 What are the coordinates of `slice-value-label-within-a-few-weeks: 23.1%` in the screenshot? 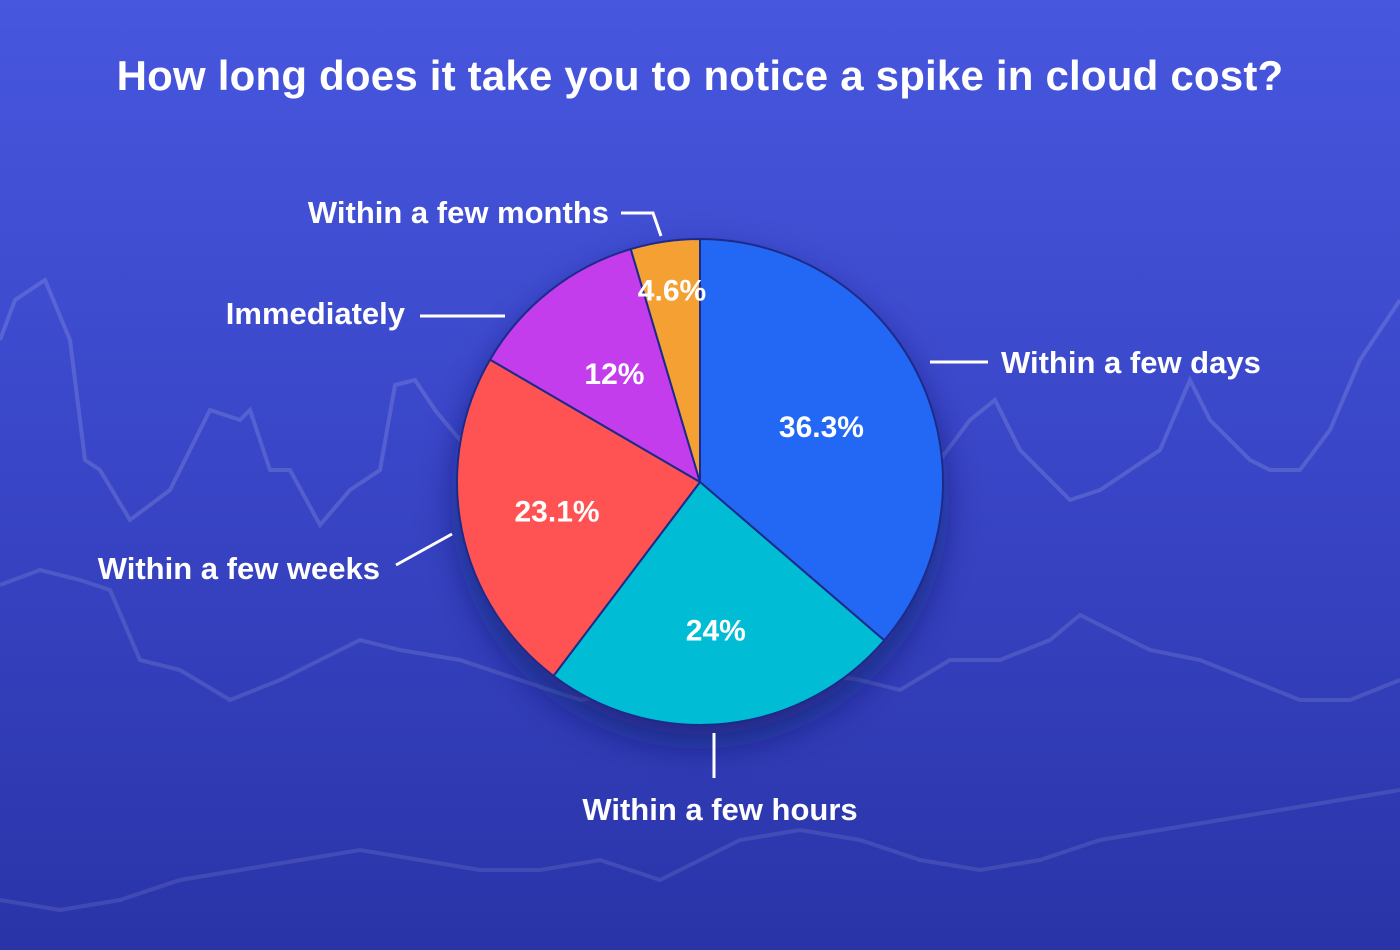 It's located at (557, 512).